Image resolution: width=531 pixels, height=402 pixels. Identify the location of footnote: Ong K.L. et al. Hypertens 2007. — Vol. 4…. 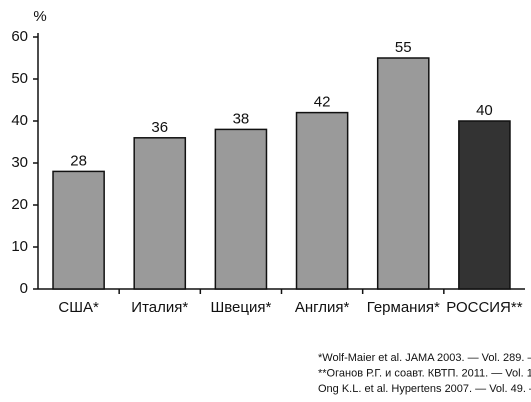
(424, 389).